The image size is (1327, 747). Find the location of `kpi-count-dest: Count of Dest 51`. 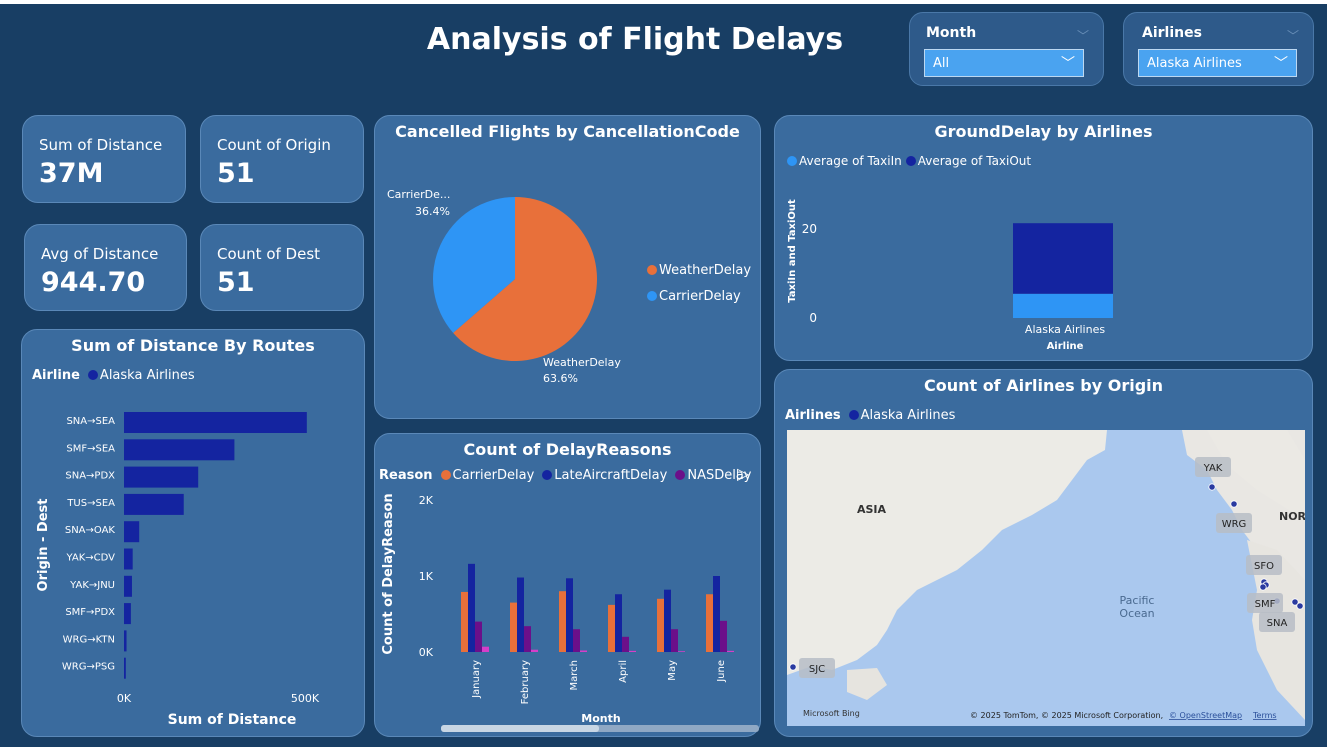

kpi-count-dest: Count of Dest 51 is located at coordinates (282, 267).